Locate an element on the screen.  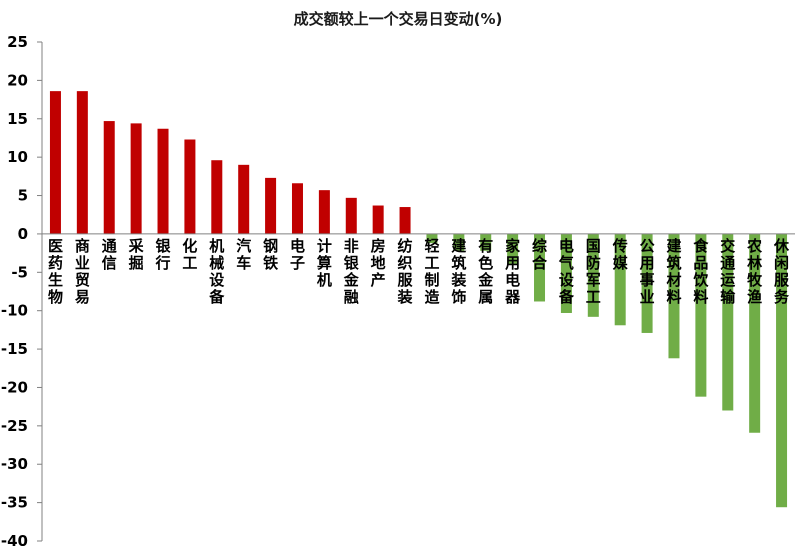
category-label-28: 休闲服务 is located at coordinates (781, 271).